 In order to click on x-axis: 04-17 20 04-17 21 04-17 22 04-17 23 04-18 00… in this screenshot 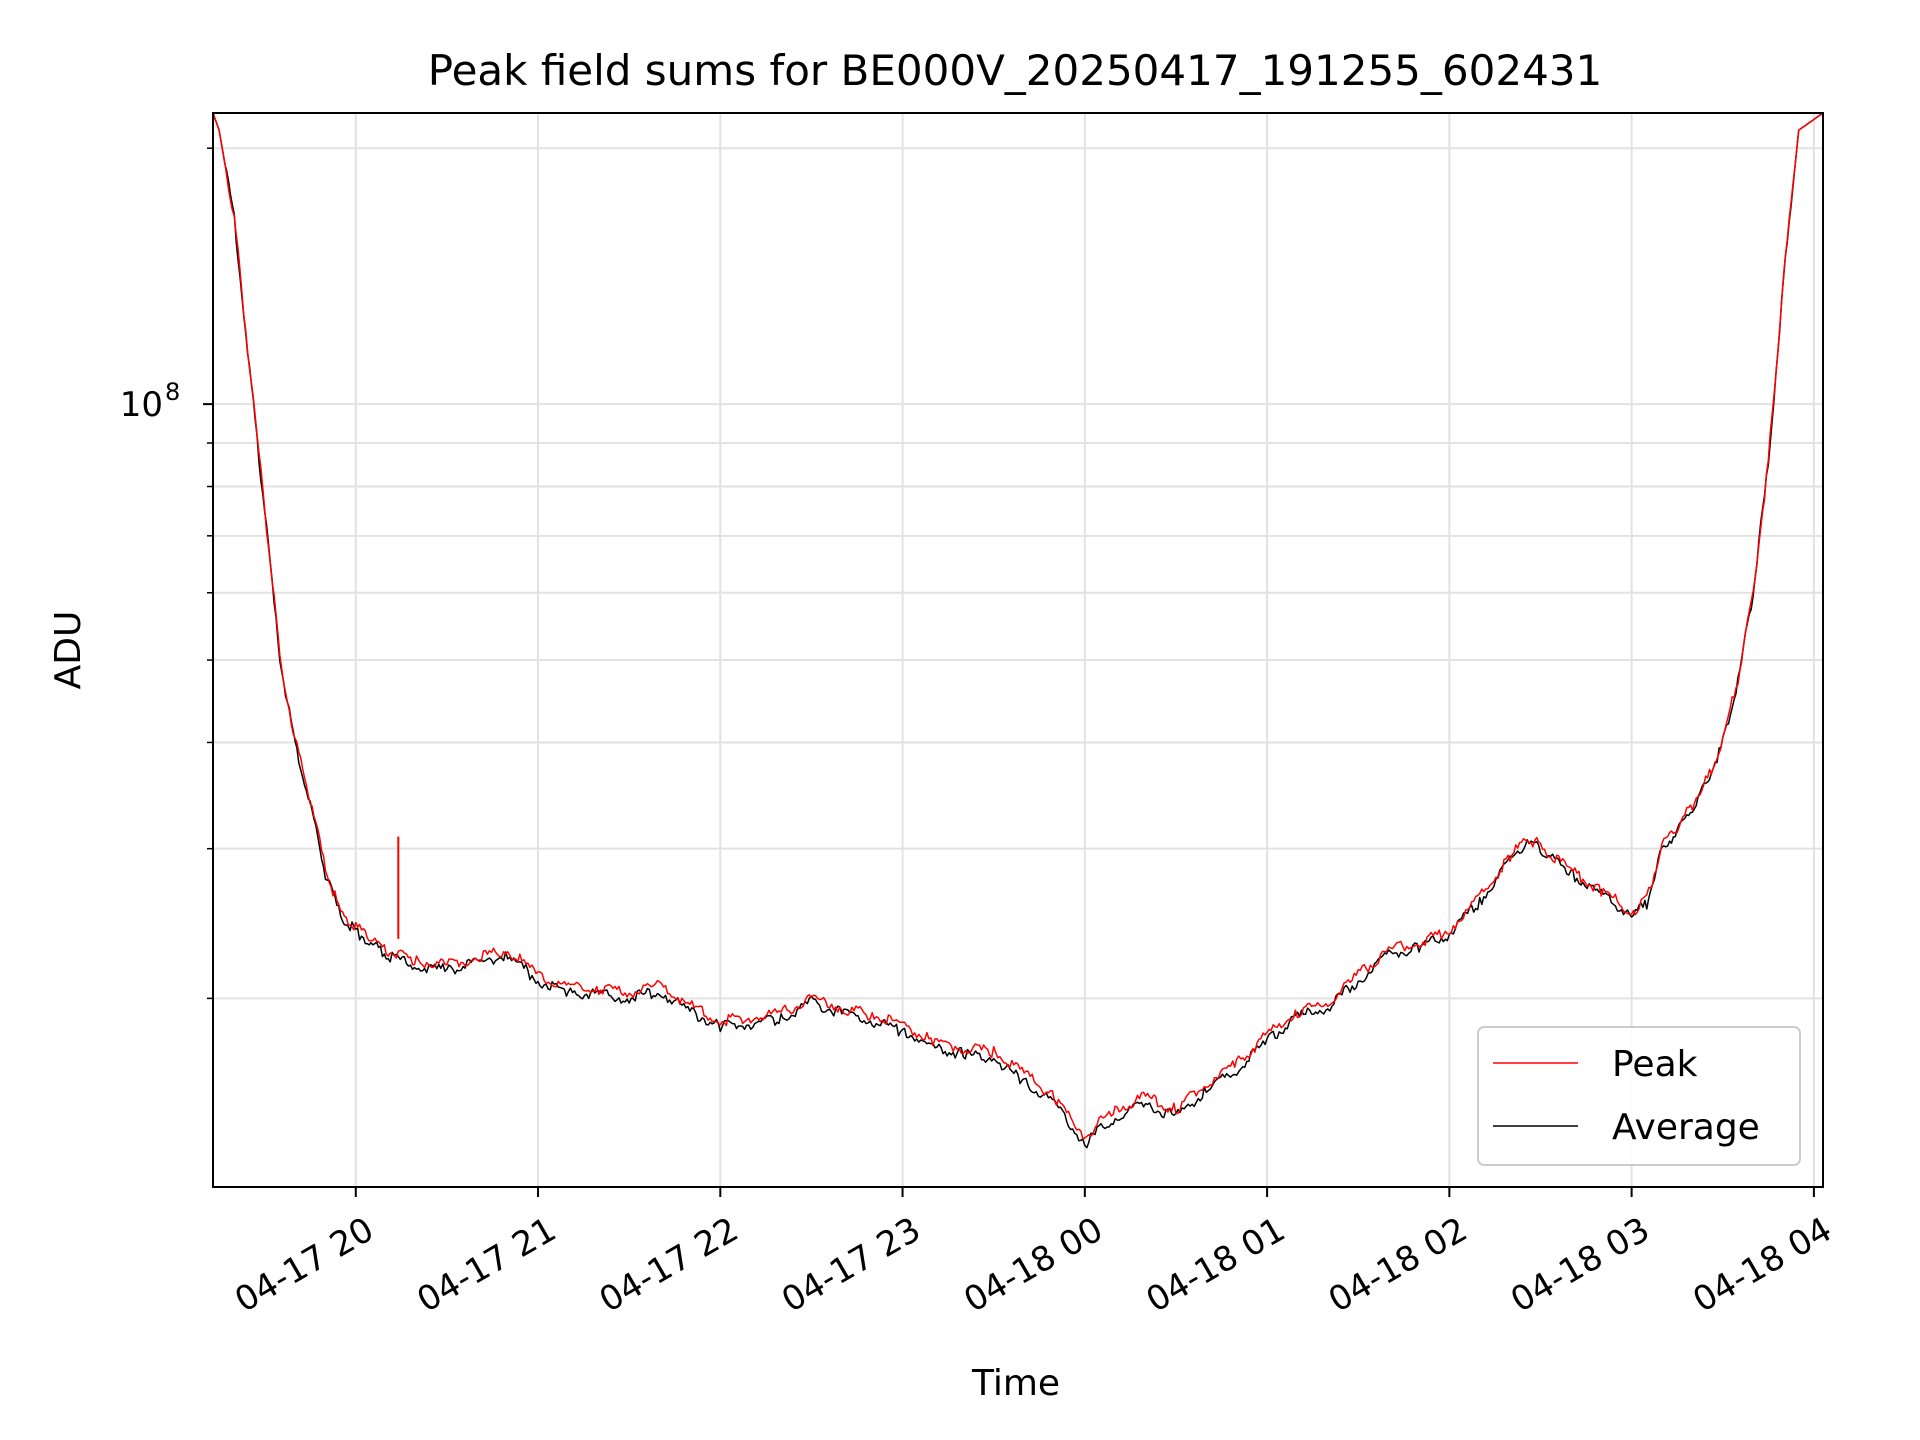, I will do `click(1033, 1254)`.